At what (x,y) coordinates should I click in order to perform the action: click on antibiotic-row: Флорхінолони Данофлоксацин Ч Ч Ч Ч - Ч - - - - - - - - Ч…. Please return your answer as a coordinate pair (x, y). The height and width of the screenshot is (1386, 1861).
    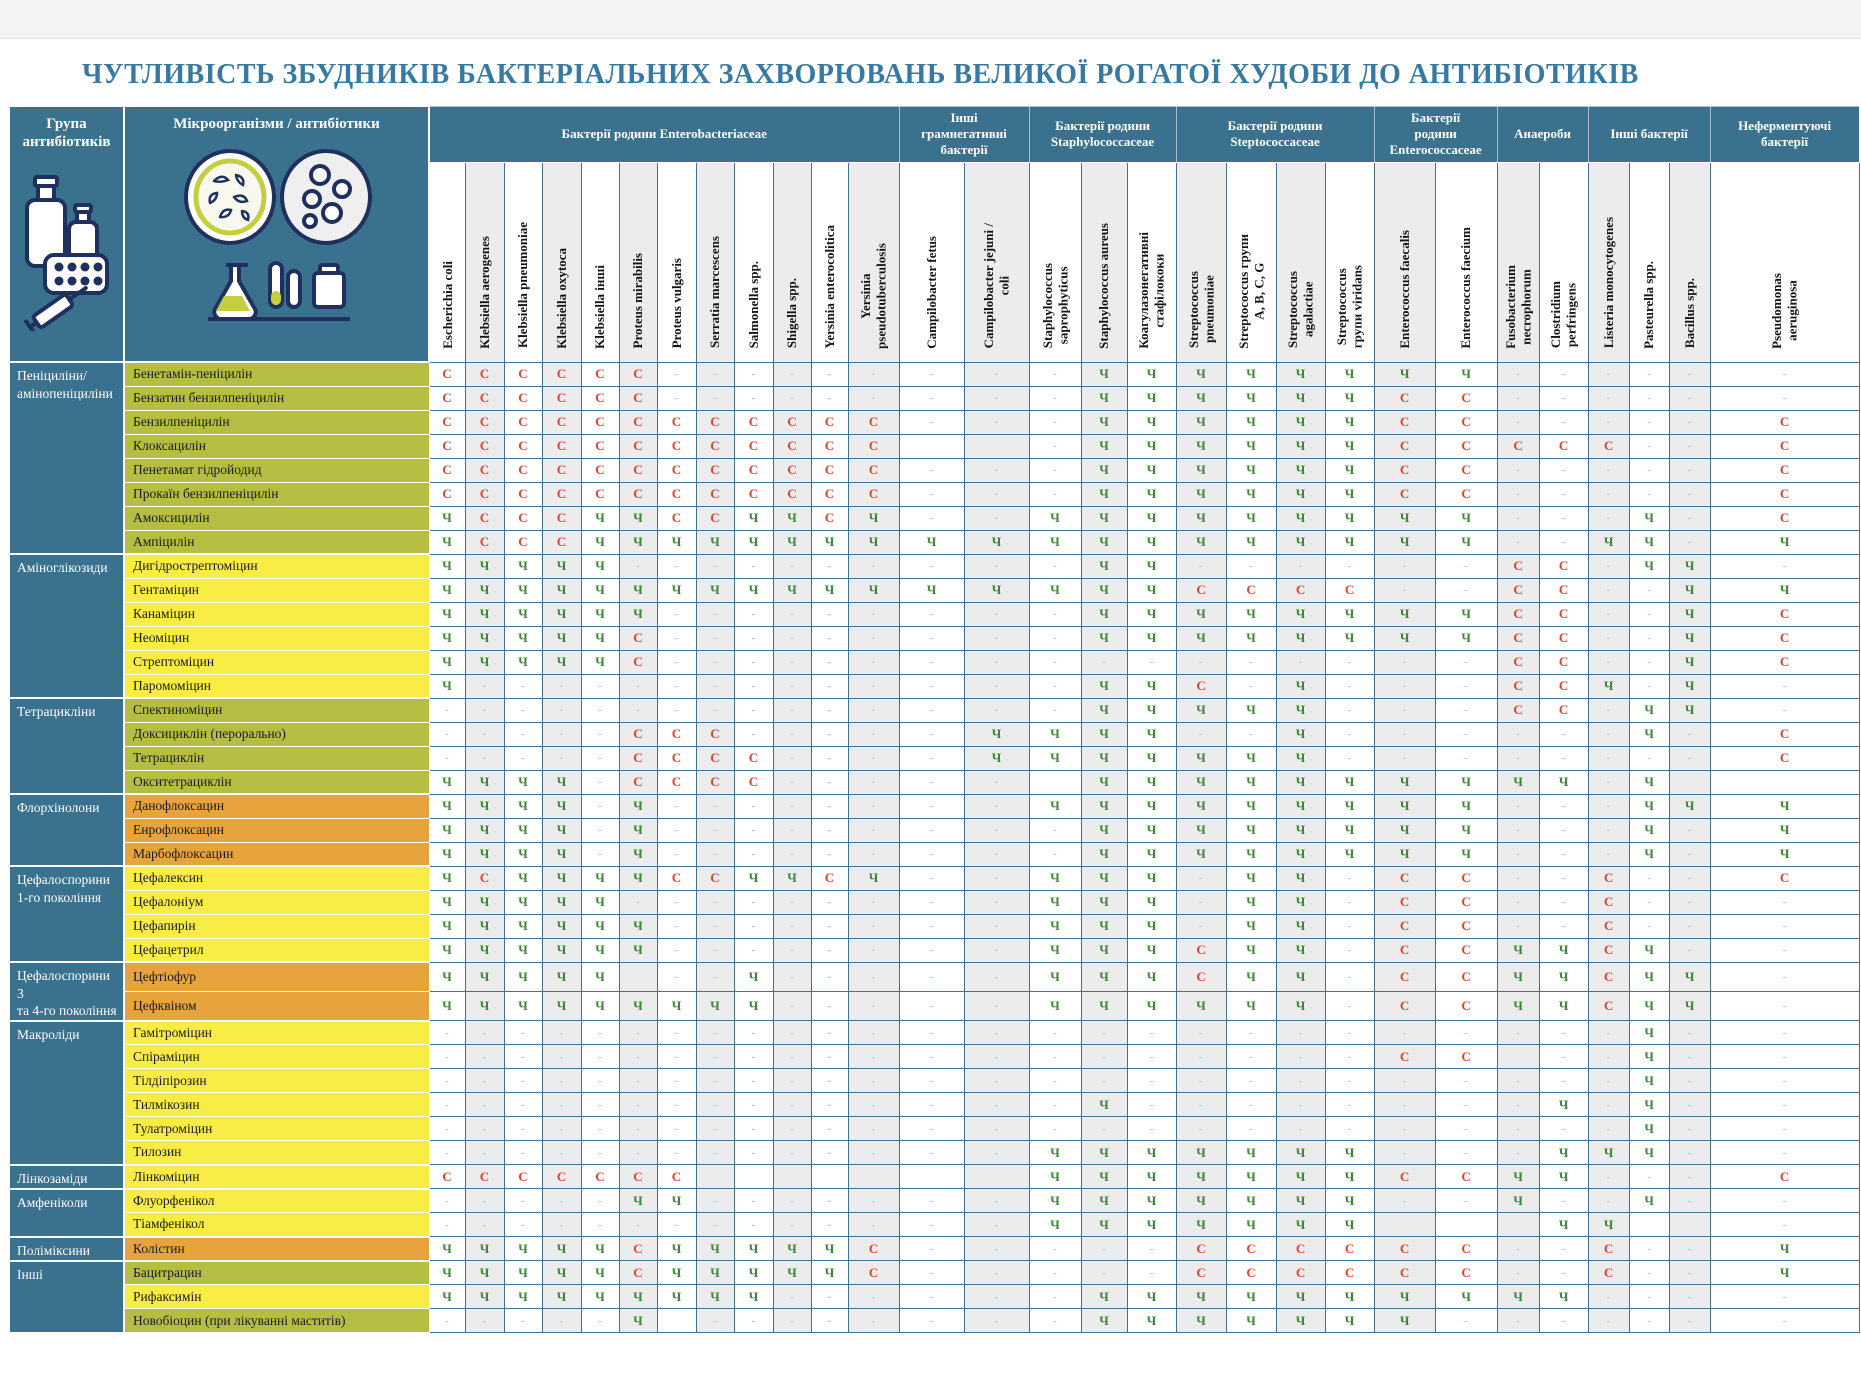
    Looking at the image, I should click on (934, 830).